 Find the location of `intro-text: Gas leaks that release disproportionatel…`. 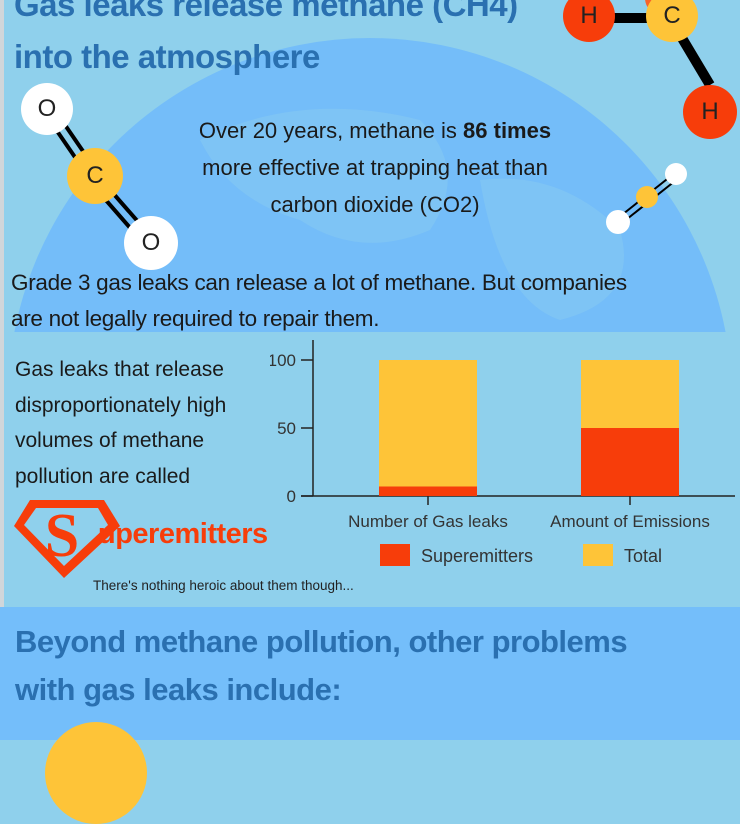

intro-text: Gas leaks that release disproportionatel… is located at coordinates (120, 423).